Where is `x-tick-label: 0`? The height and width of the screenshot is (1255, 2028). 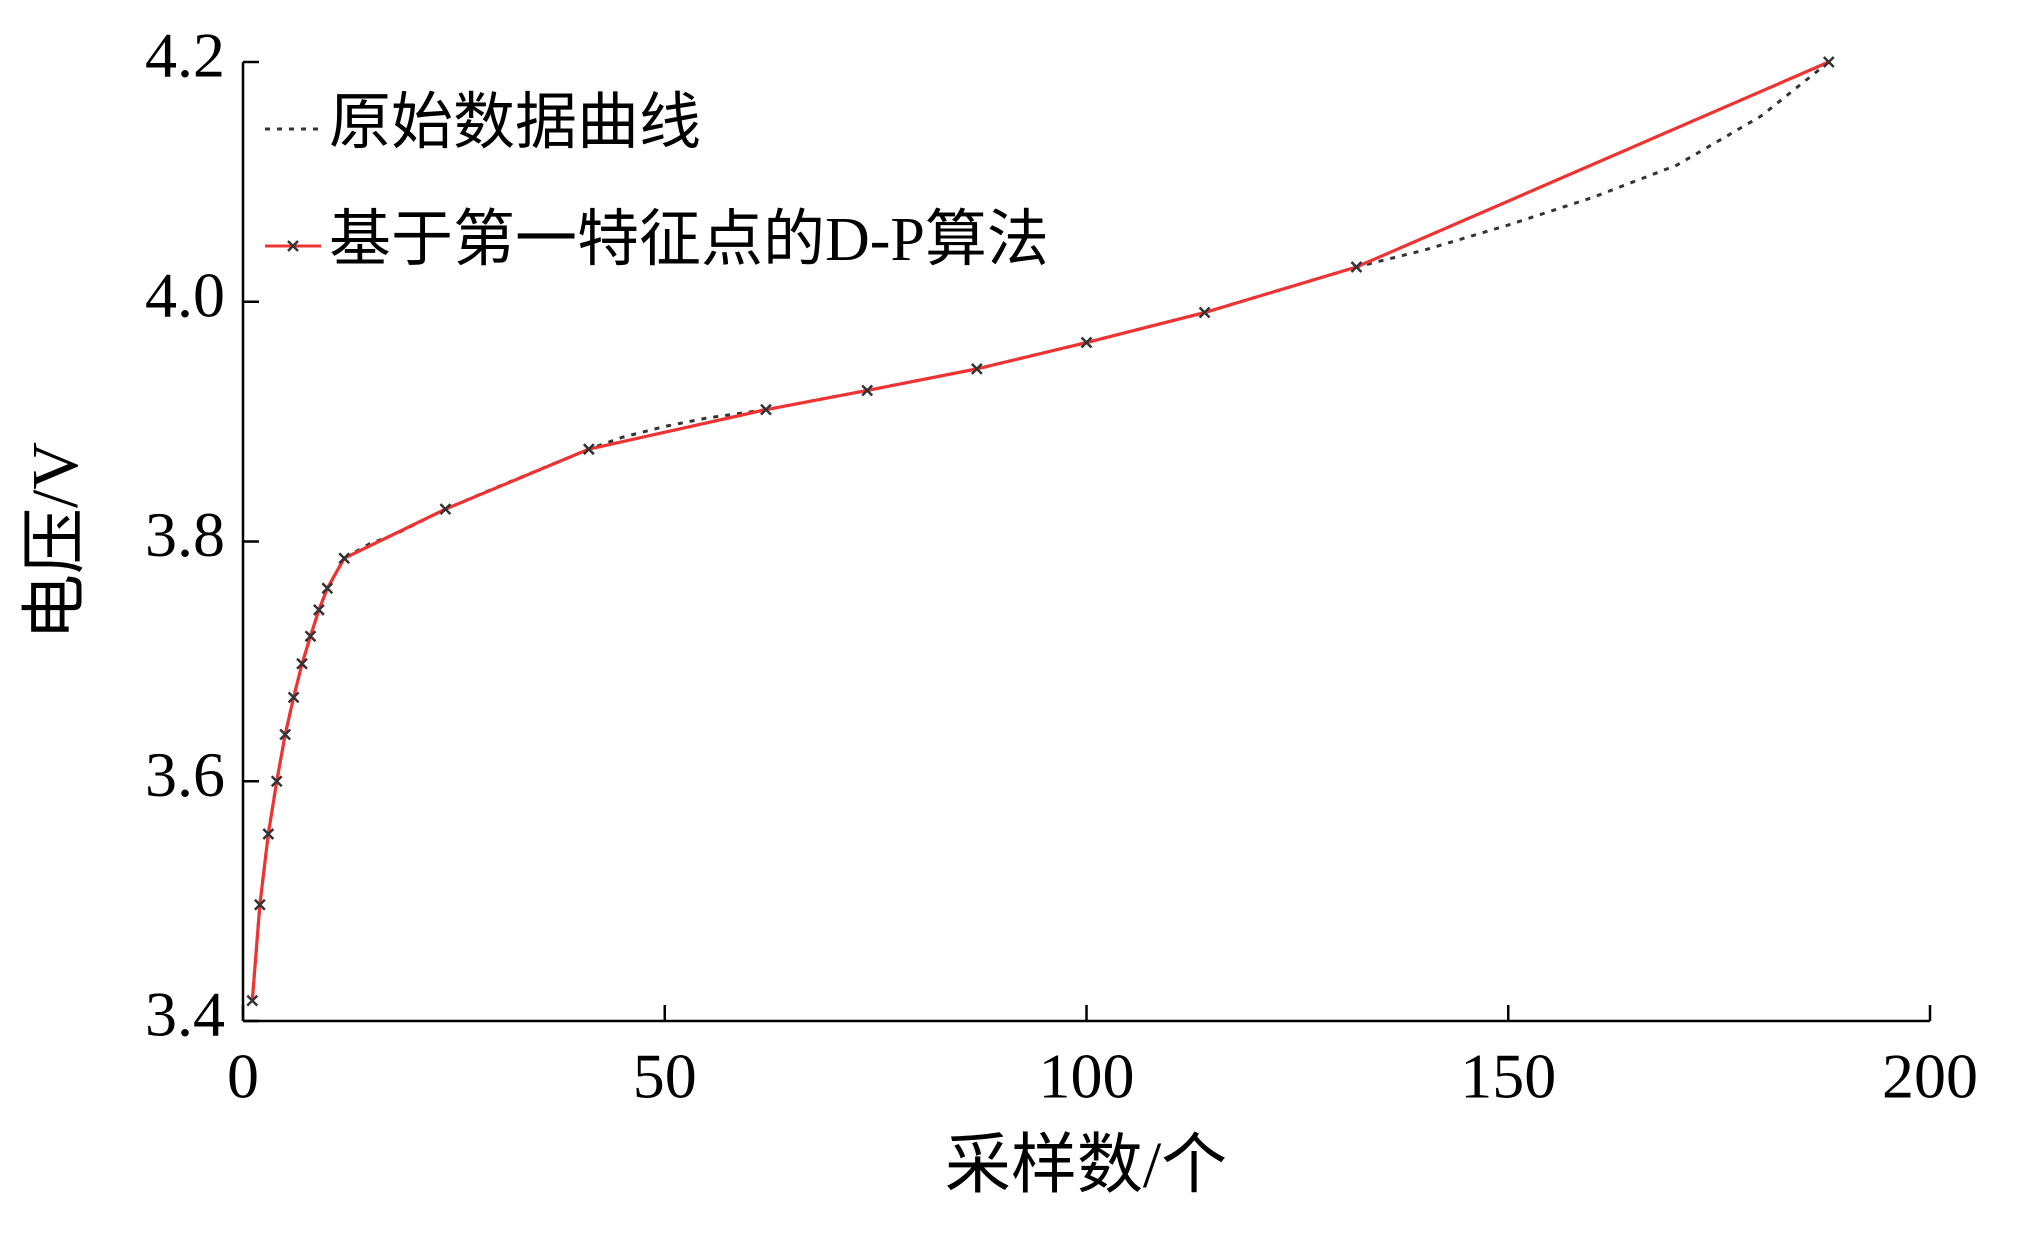 x-tick-label: 0 is located at coordinates (243, 1076).